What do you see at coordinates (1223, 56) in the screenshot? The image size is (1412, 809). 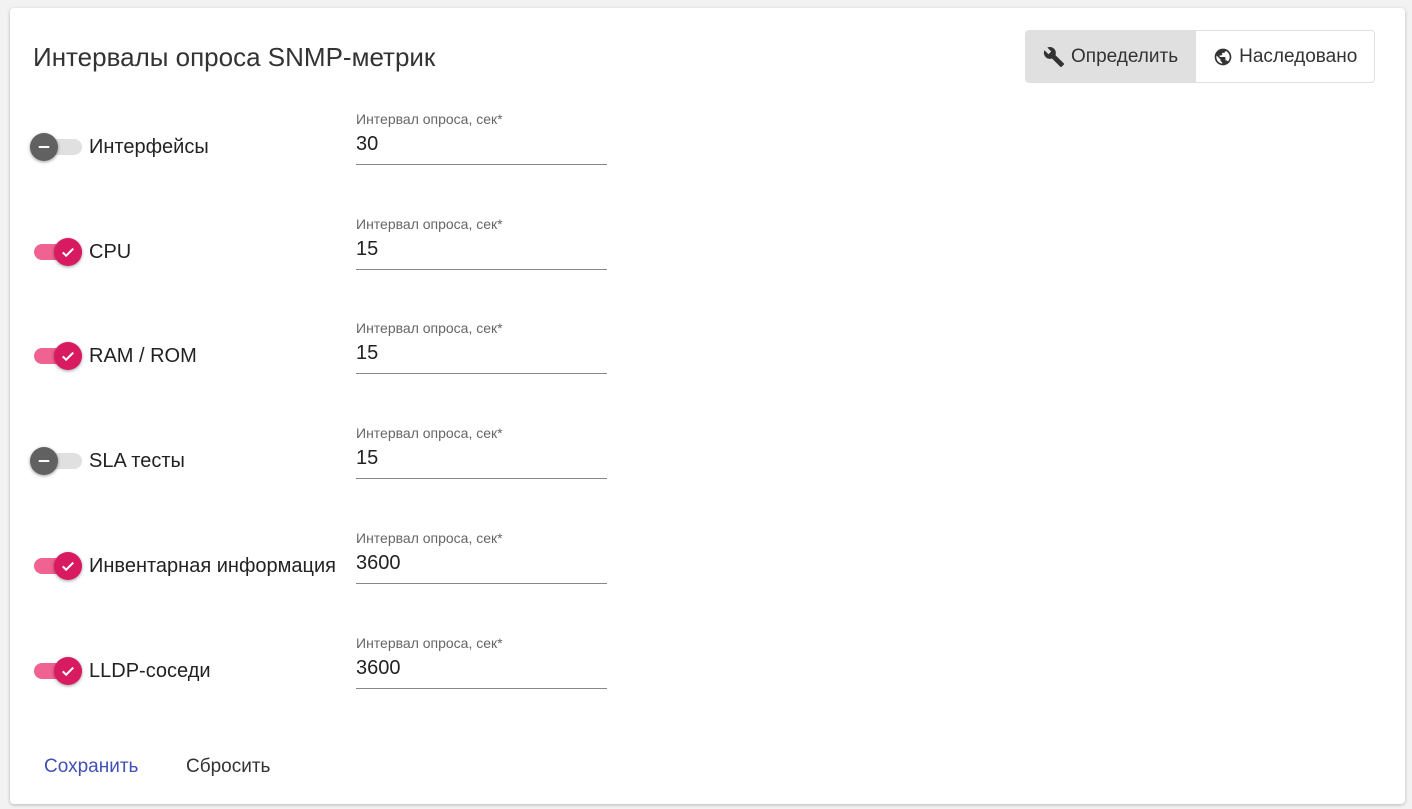 I see `globe-icon` at bounding box center [1223, 56].